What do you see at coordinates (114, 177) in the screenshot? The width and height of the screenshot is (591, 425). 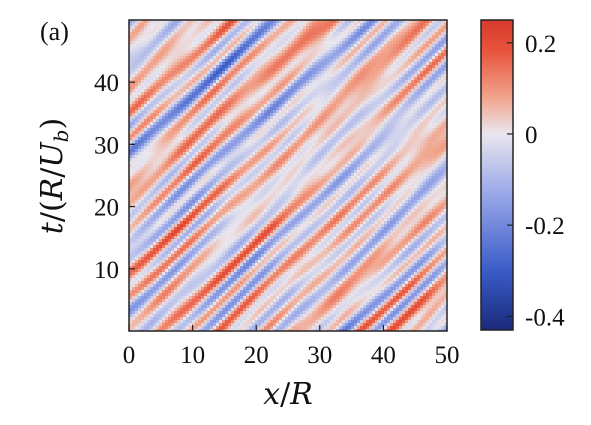 I see `y-axis: 10 20 30 40` at bounding box center [114, 177].